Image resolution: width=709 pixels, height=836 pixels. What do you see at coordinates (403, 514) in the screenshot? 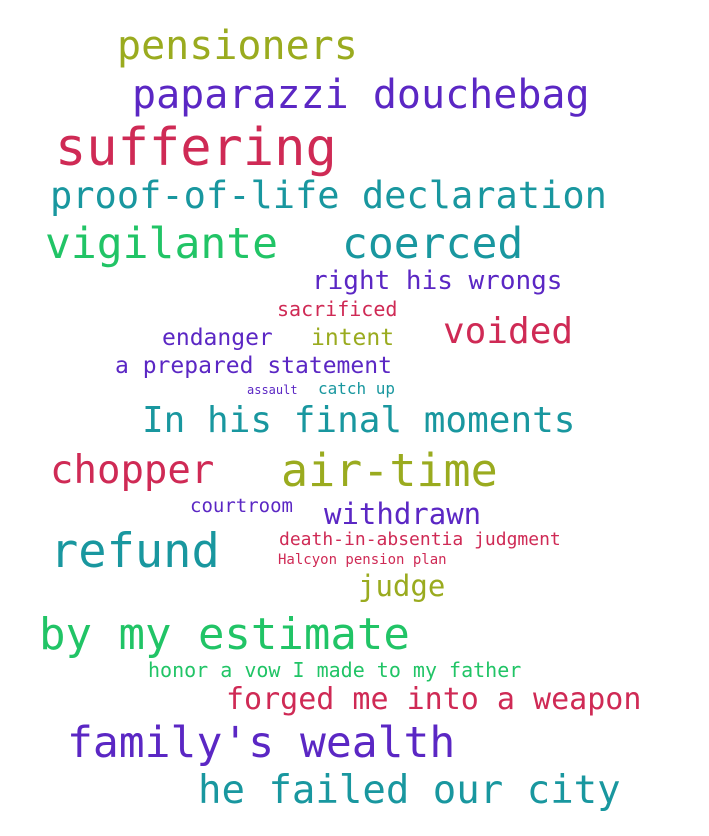
I see `word-withdrawn: withdrawn` at bounding box center [403, 514].